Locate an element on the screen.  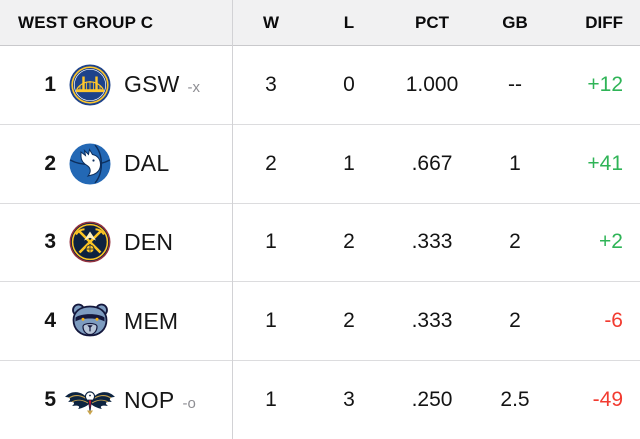
rank-label: 1 is located at coordinates (50, 84).